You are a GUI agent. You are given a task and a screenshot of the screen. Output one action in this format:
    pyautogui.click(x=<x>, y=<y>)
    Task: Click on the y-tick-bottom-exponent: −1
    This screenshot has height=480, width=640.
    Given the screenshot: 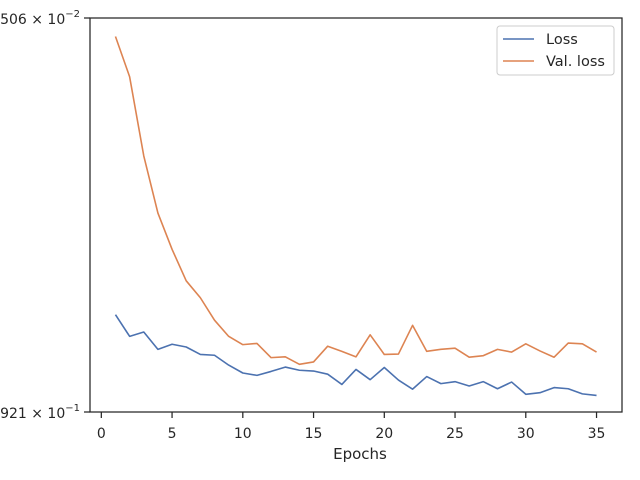 What is the action you would take?
    pyautogui.click(x=72, y=408)
    